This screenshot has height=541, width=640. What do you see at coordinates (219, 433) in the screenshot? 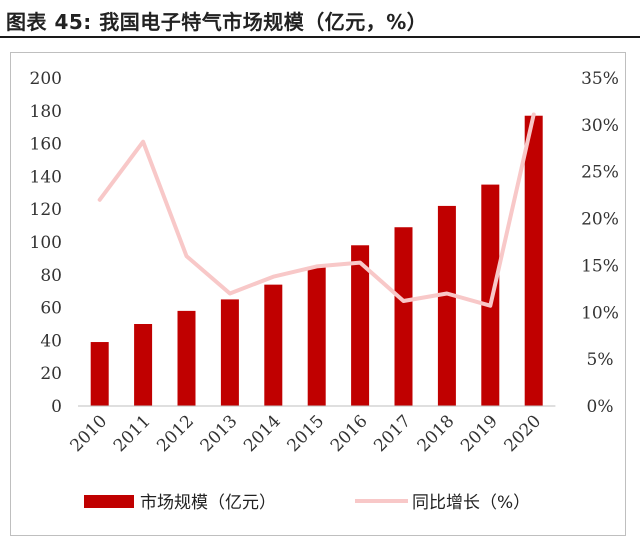
I see `x-axis-tick-label: 2013` at bounding box center [219, 433].